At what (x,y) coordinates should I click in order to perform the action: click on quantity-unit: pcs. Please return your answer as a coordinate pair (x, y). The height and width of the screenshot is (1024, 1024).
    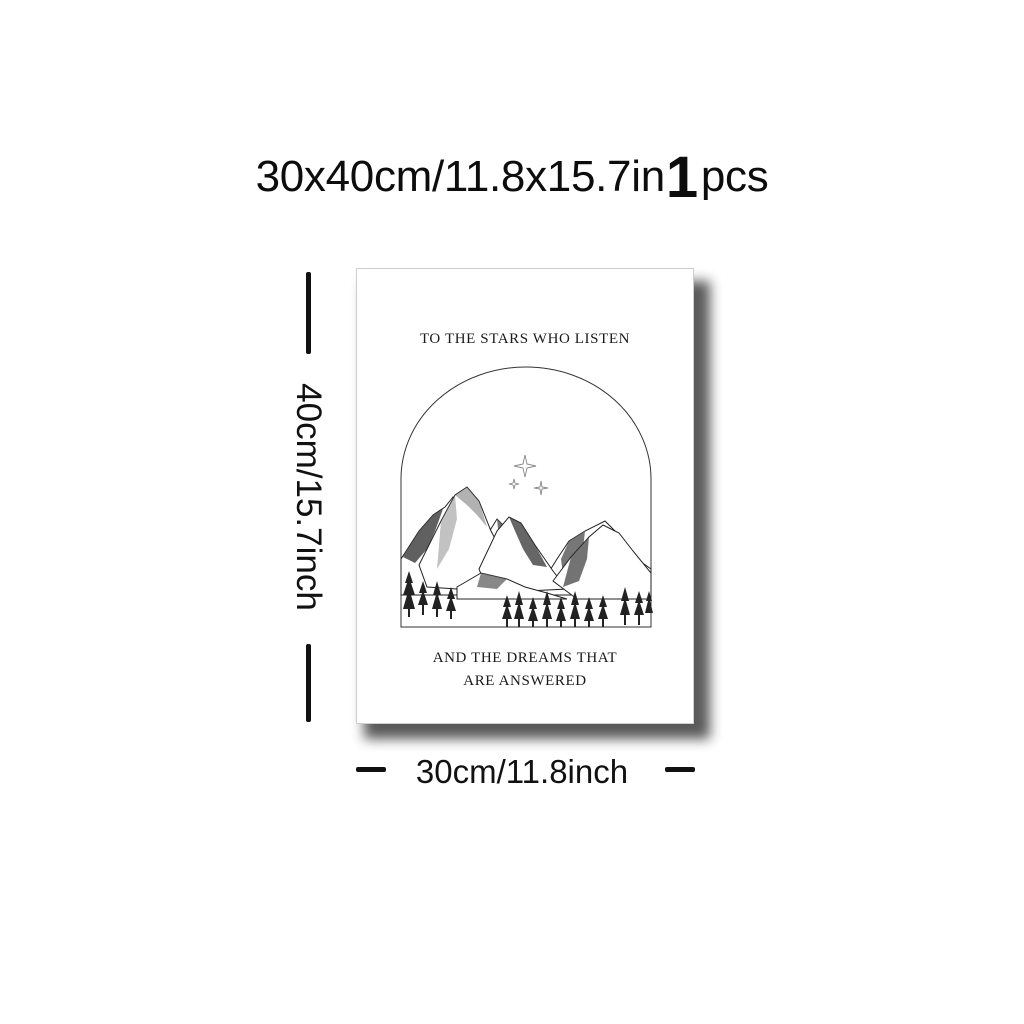
    Looking at the image, I should click on (734, 176).